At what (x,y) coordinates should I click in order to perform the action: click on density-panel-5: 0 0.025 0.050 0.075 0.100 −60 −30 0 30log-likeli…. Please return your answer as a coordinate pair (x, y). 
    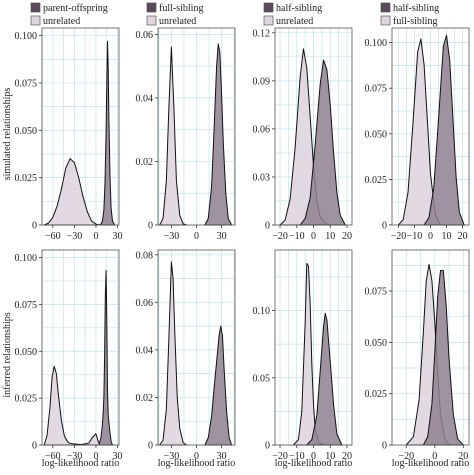
    Looking at the image, I should click on (69, 359).